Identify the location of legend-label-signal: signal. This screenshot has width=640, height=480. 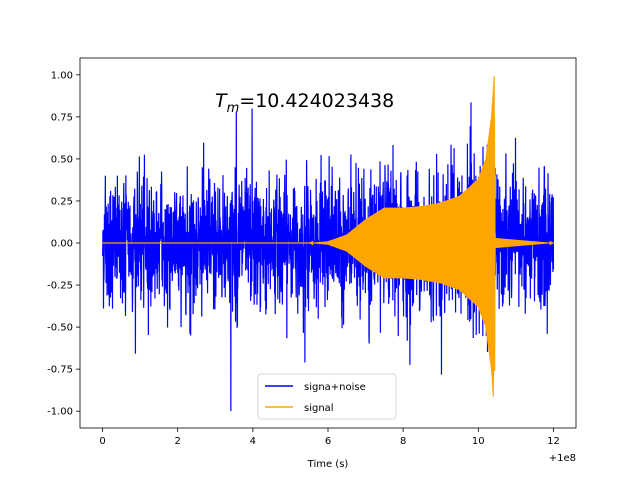
(319, 408).